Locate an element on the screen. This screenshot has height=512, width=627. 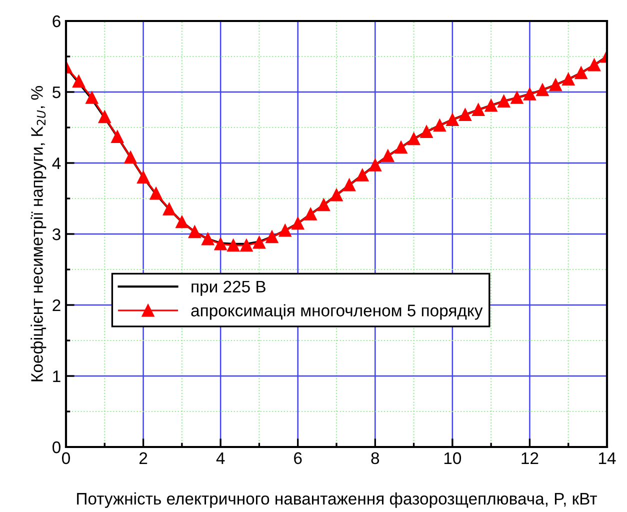
x-axis-title: Потужність електричного навантаження фазорозщеплювача, P, кВт is located at coordinates (337, 500).